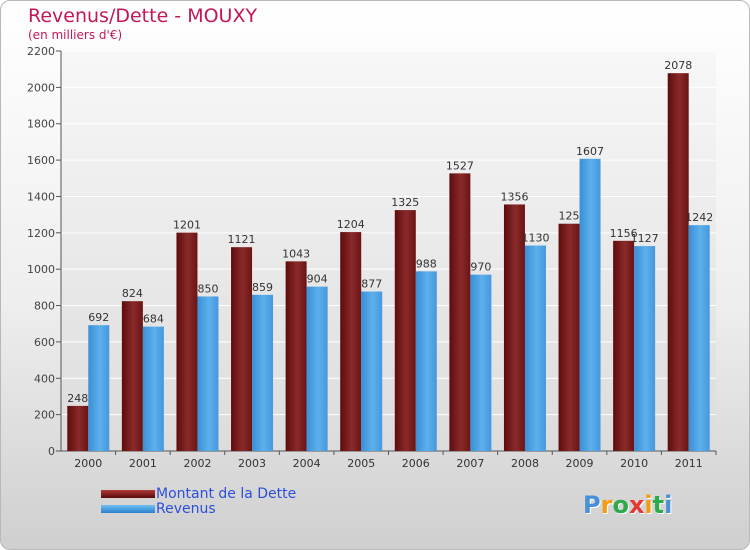 The width and height of the screenshot is (750, 550). I want to click on data-label-revenue: 684, so click(153, 319).